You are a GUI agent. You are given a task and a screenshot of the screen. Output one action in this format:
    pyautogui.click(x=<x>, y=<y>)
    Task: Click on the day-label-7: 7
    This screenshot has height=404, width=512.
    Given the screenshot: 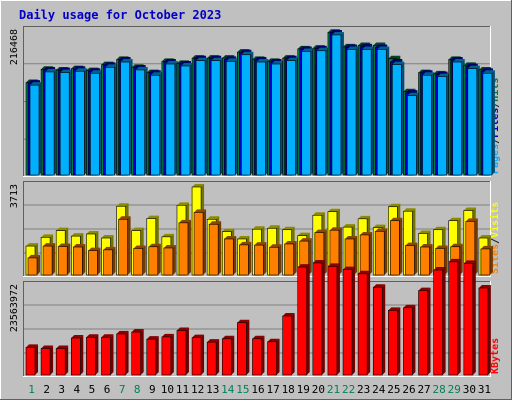 What is the action you would take?
    pyautogui.click(x=122, y=389)
    